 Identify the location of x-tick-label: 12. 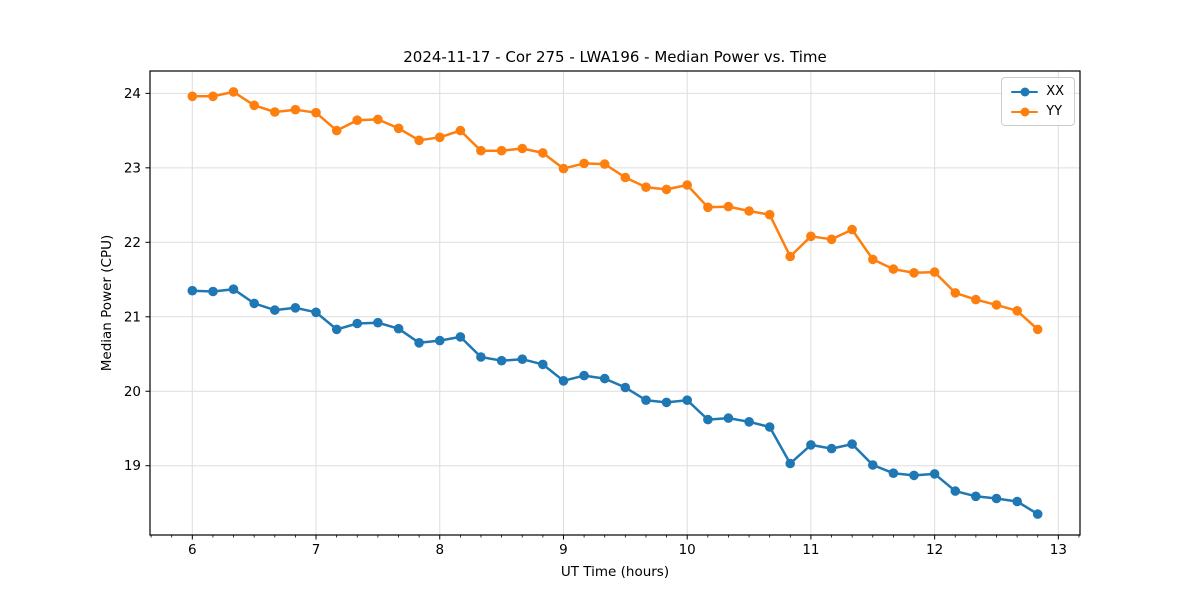
(934, 550).